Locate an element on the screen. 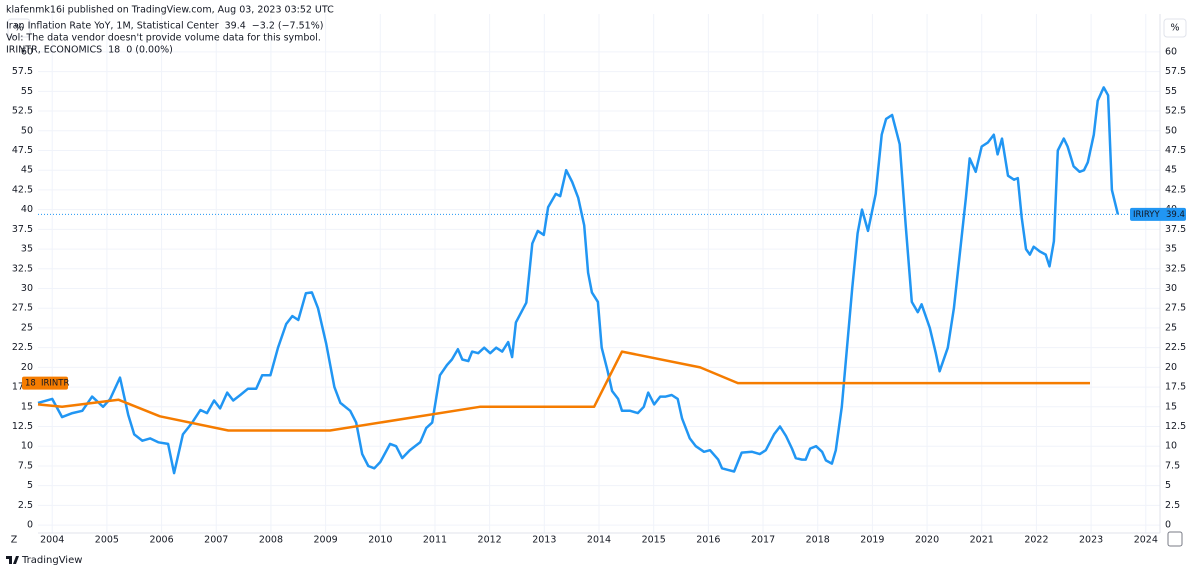  y-tick-label-left: 40 is located at coordinates (27, 209).